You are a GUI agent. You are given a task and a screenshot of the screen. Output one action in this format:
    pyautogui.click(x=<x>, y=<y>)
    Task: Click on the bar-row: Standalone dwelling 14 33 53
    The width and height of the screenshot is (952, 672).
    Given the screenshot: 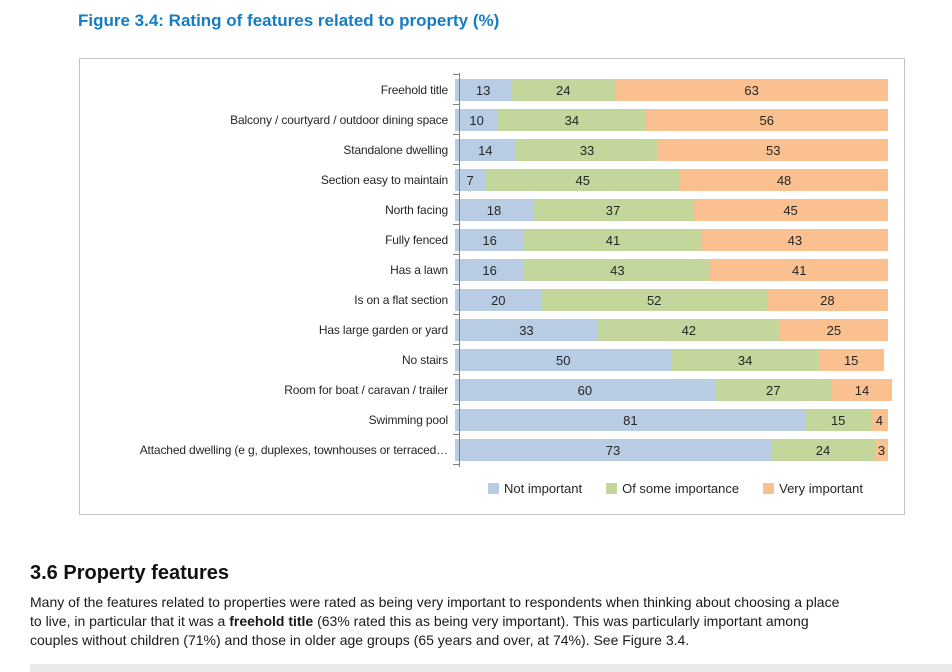 What is the action you would take?
    pyautogui.click(x=494, y=150)
    